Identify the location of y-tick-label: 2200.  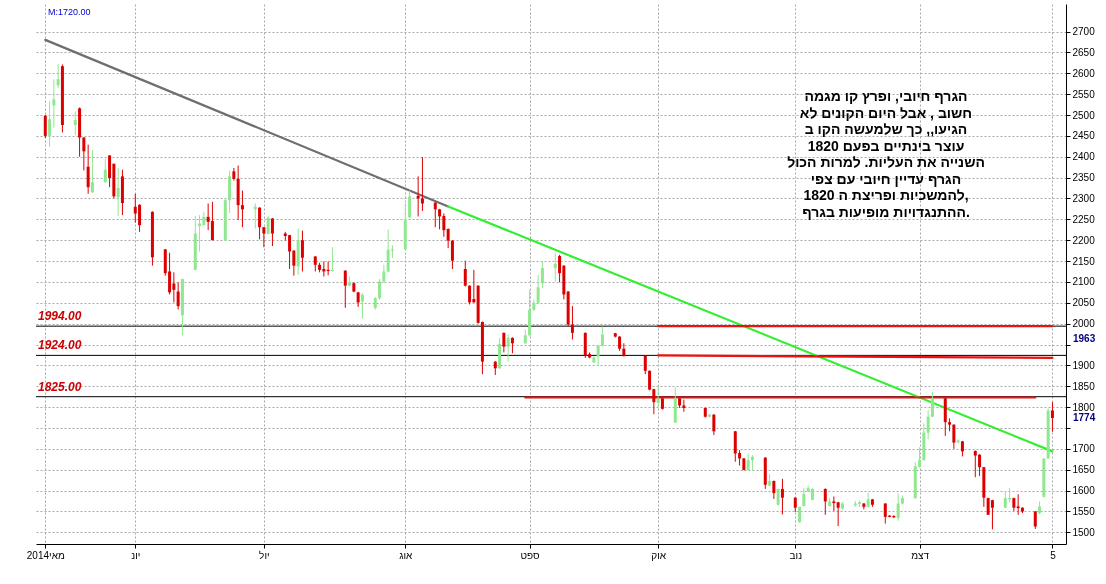
(1084, 240).